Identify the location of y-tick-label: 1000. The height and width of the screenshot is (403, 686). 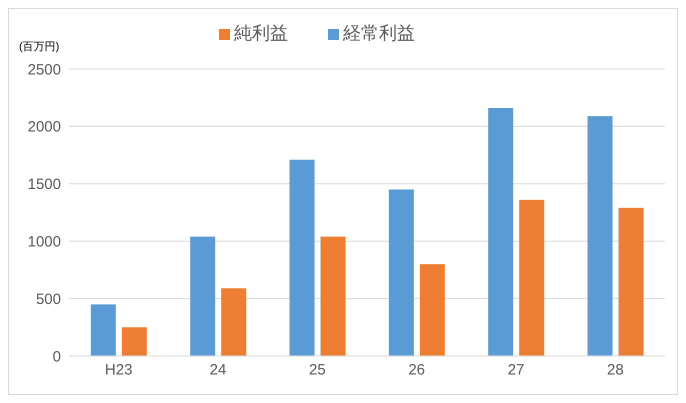
(44, 242).